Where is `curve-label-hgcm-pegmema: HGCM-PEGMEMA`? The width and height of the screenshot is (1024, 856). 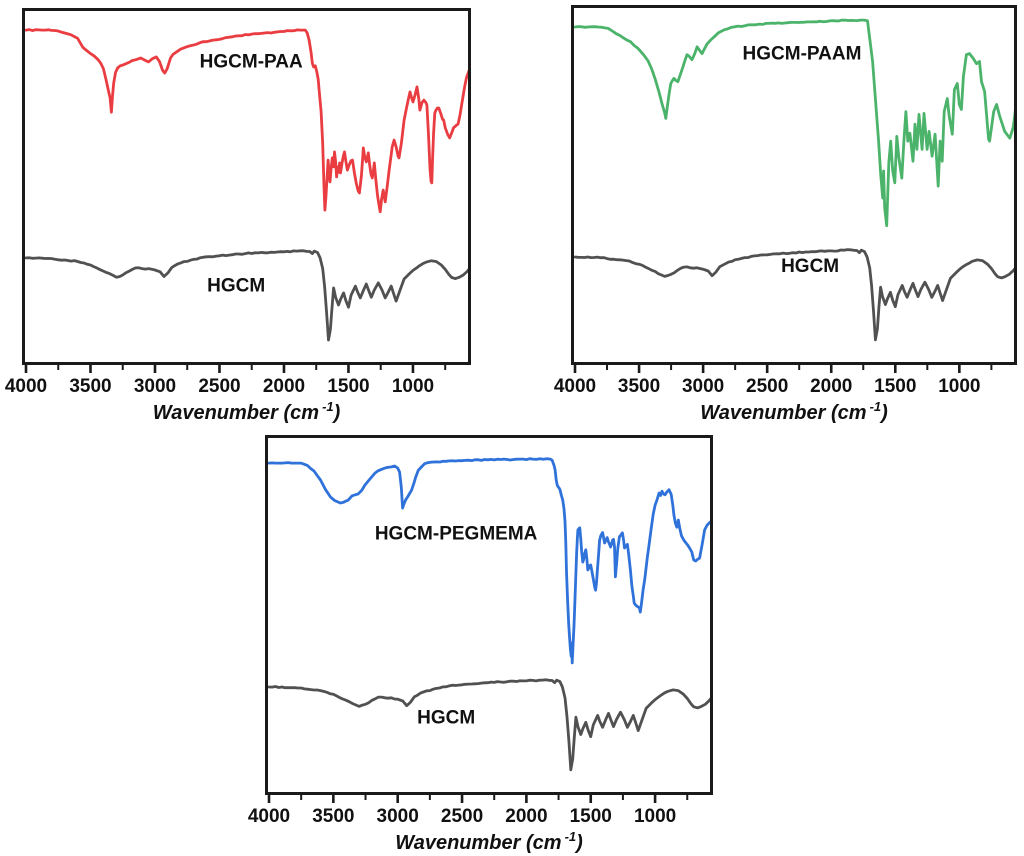
curve-label-hgcm-pegmema: HGCM-PEGMEMA is located at coordinates (456, 533).